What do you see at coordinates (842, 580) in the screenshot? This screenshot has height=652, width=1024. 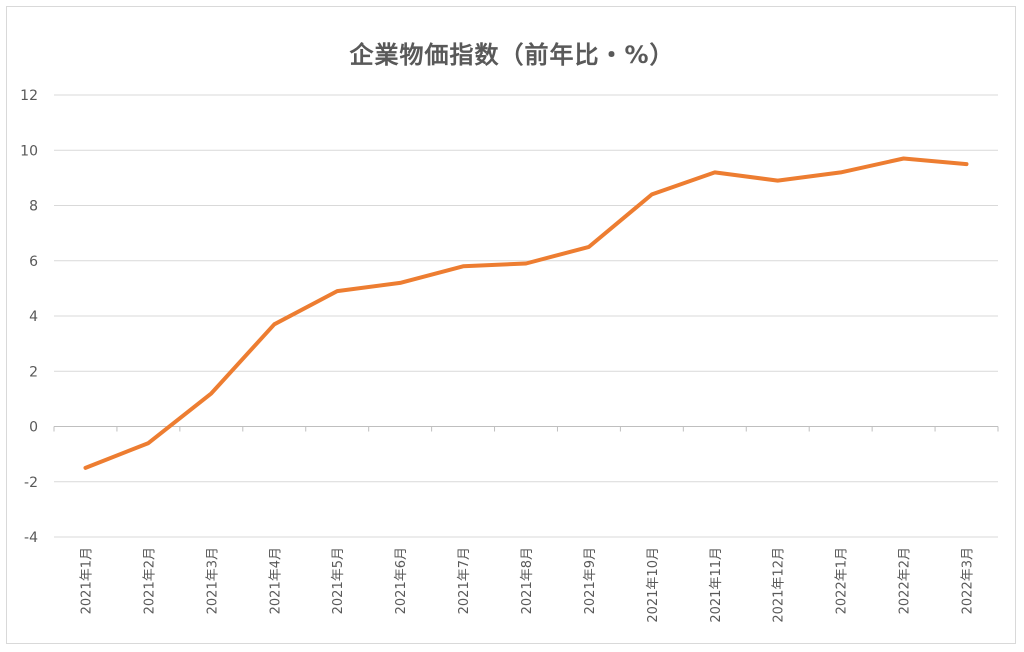 I see `x-tick-label: 2022年1月` at bounding box center [842, 580].